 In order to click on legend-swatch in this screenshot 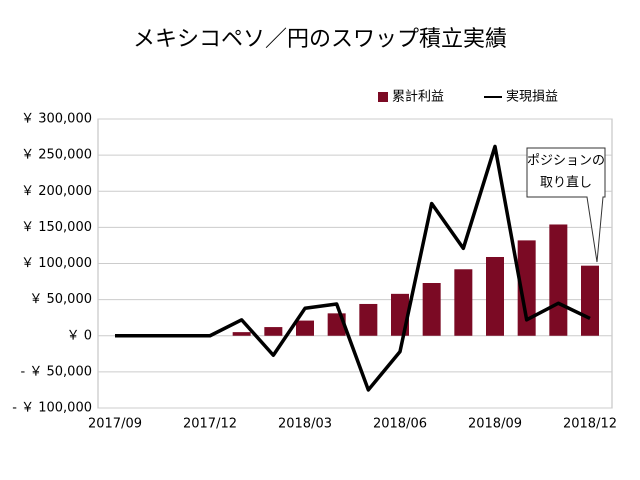, I will do `click(383, 97)`.